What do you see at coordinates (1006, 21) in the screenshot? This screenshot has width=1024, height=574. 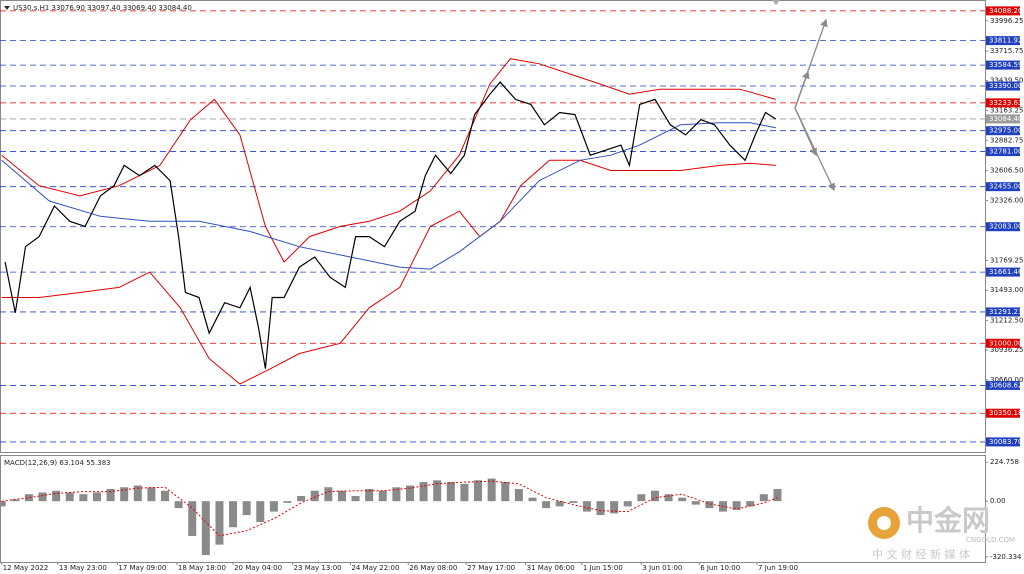 I see `y-tick-label: 33996.25` at bounding box center [1006, 21].